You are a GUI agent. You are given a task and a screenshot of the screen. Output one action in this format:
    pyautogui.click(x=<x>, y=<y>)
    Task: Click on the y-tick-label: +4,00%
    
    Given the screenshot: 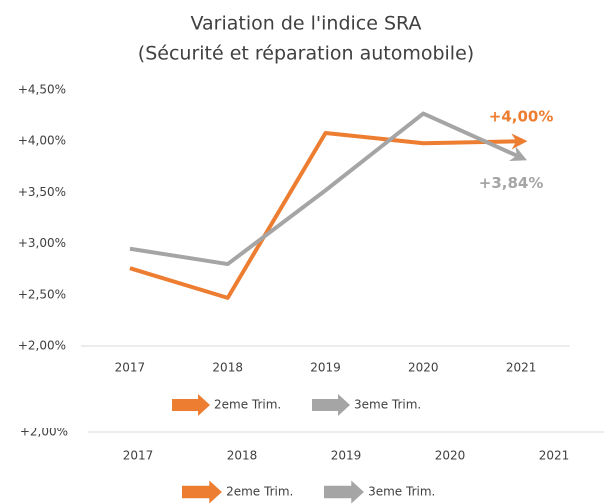 What is the action you would take?
    pyautogui.click(x=42, y=141)
    